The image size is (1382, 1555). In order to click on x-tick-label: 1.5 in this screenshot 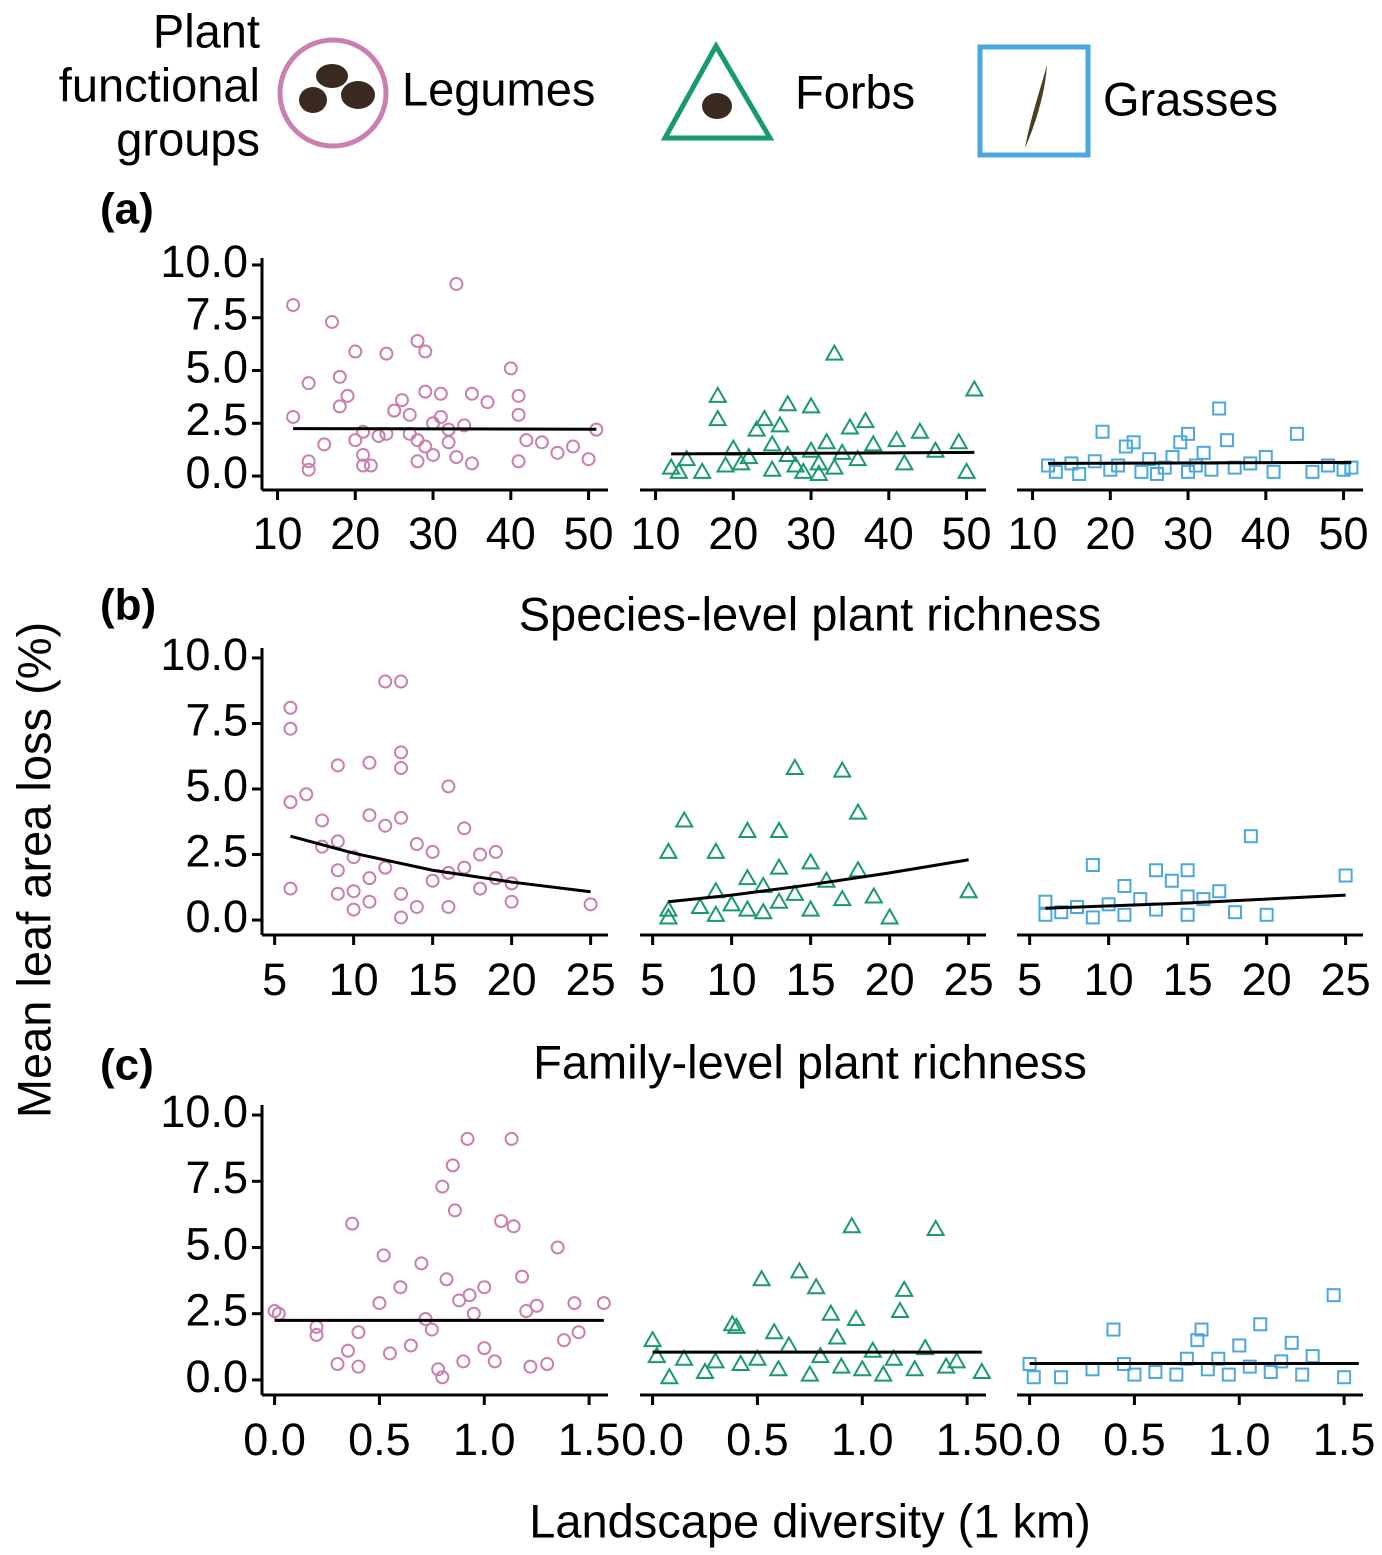, I will do `click(967, 1439)`.